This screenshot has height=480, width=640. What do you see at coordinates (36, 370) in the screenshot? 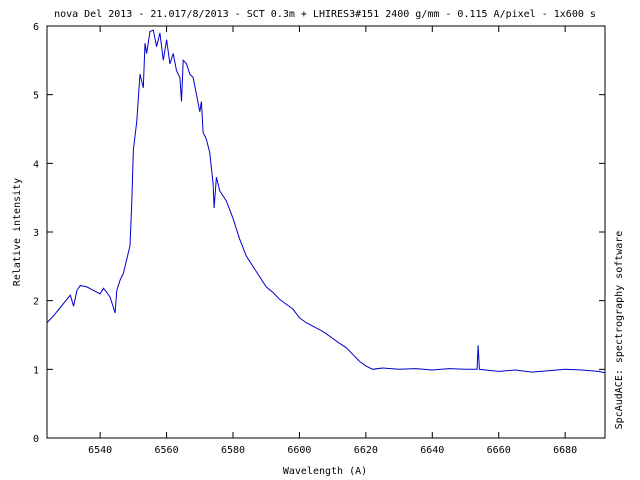
I see `y-tick-label: 1` at bounding box center [36, 370].